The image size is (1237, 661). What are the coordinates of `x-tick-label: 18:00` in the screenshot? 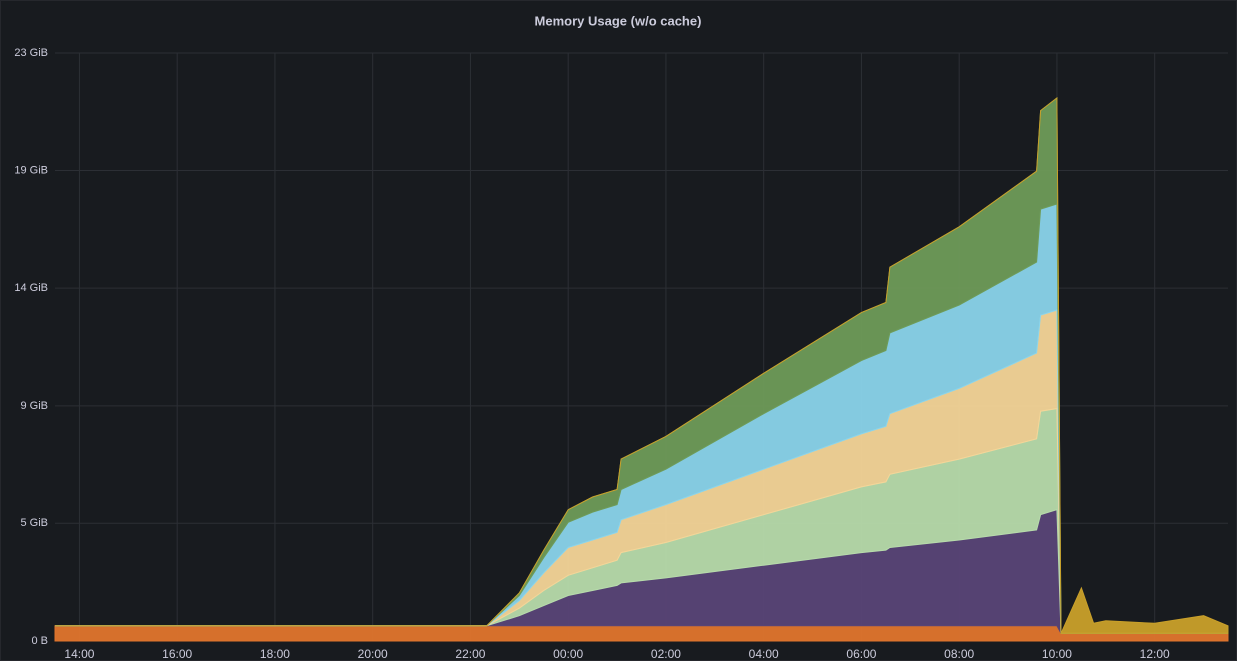 It's located at (275, 654).